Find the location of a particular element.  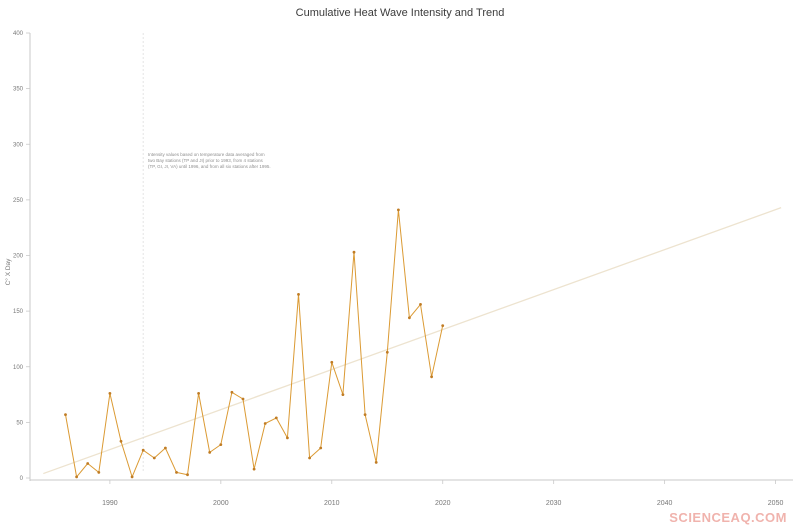

y-tick-label: 0 is located at coordinates (22, 479).